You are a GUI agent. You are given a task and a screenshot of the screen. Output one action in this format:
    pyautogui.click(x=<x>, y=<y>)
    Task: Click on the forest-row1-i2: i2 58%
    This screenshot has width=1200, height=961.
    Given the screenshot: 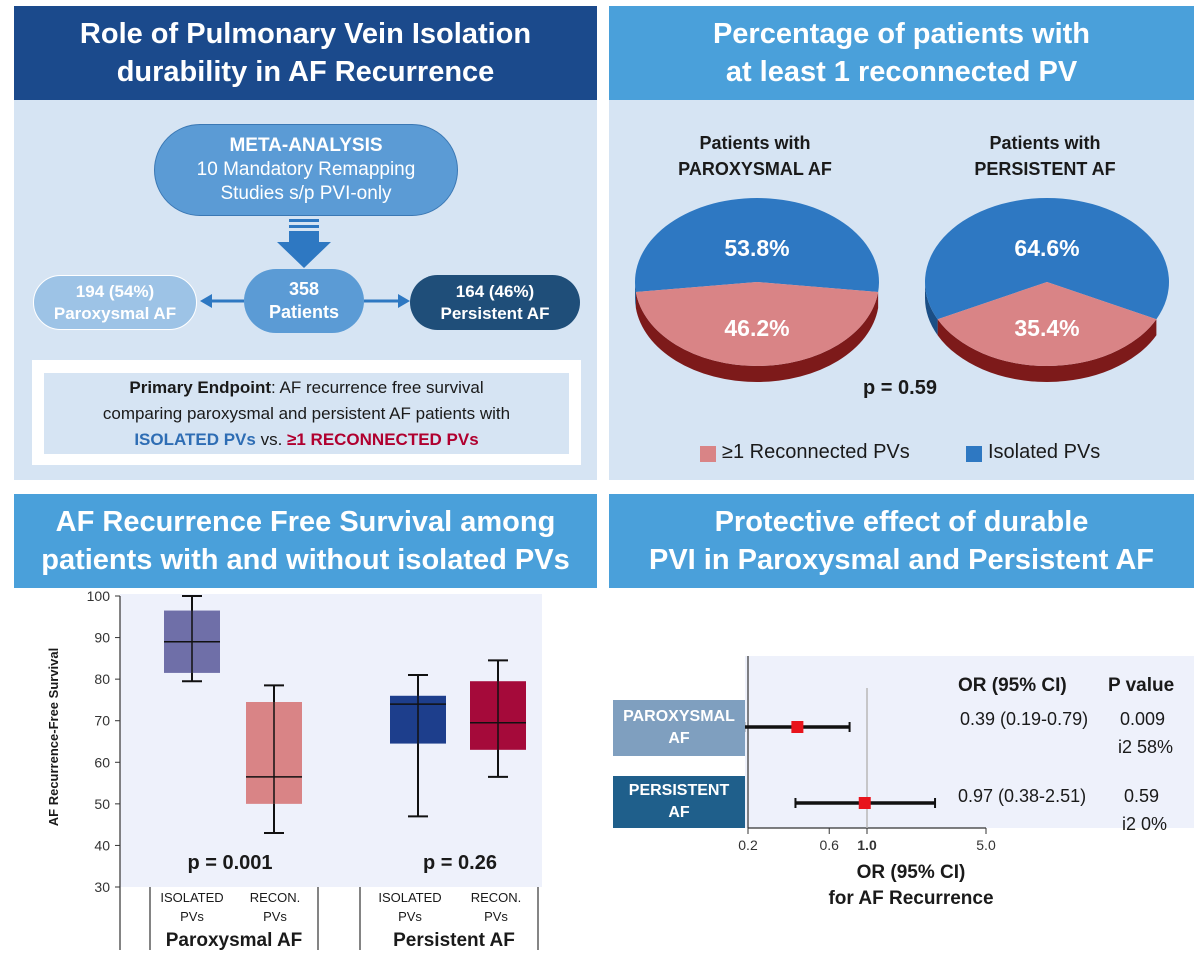 What is the action you would take?
    pyautogui.click(x=1146, y=747)
    